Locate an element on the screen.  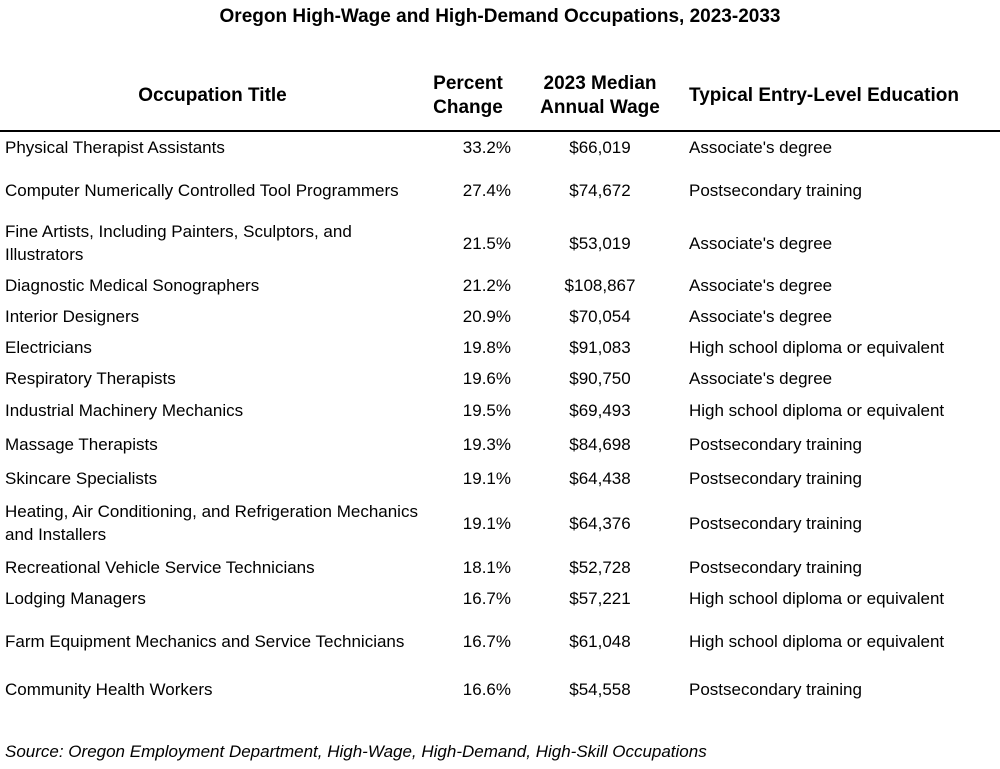
median-wage-cell: $52,728 is located at coordinates (600, 567).